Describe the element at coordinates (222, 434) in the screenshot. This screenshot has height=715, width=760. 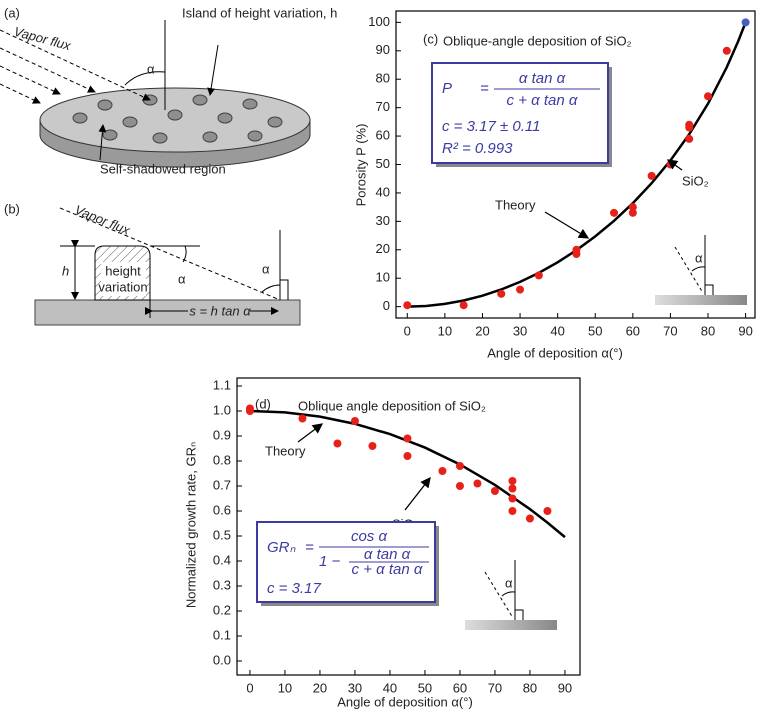
I see `y-tick-label: 0.9` at that location.